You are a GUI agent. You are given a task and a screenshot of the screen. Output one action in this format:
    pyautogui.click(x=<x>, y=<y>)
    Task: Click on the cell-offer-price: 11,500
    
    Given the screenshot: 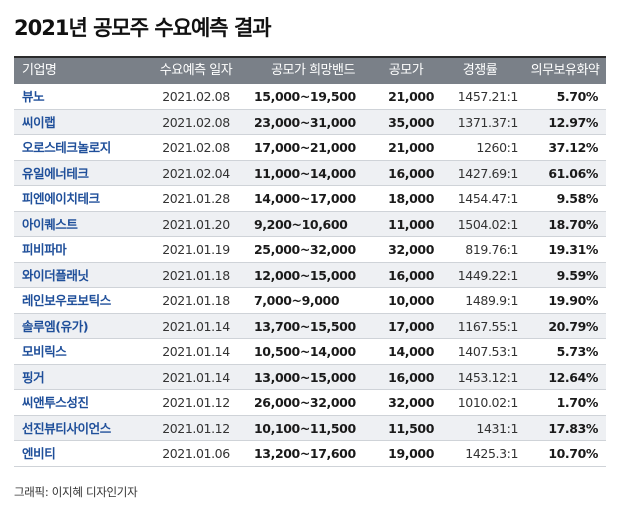 What is the action you would take?
    pyautogui.click(x=411, y=428)
    